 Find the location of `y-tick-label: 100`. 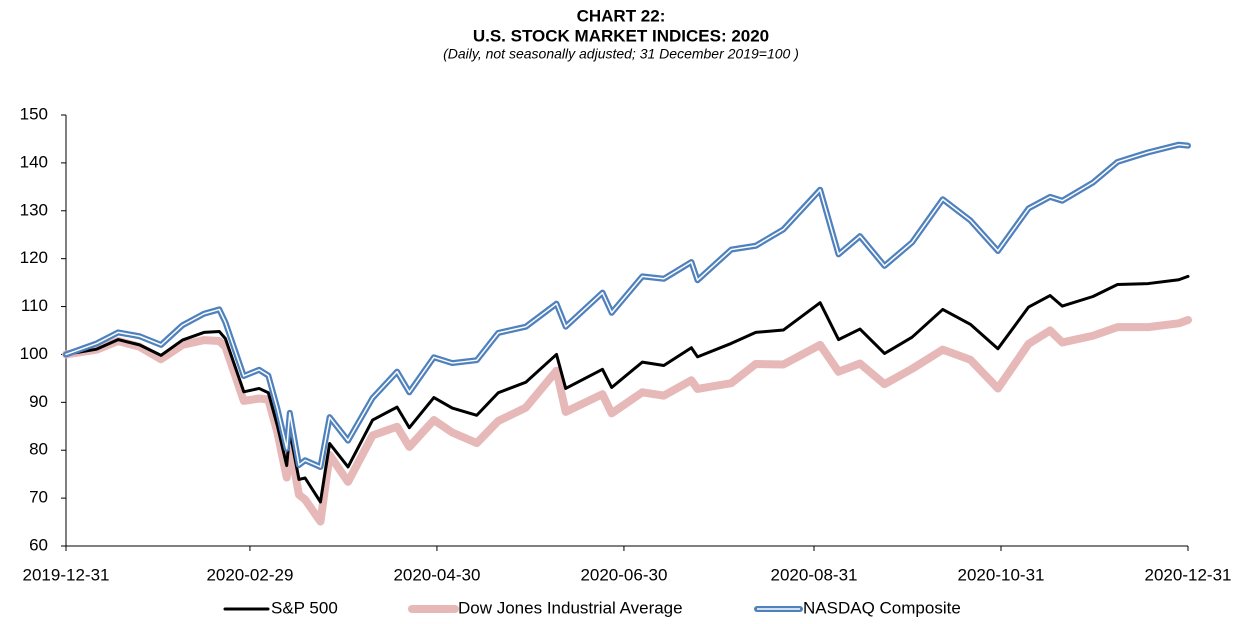

y-tick-label: 100 is located at coordinates (34, 353).